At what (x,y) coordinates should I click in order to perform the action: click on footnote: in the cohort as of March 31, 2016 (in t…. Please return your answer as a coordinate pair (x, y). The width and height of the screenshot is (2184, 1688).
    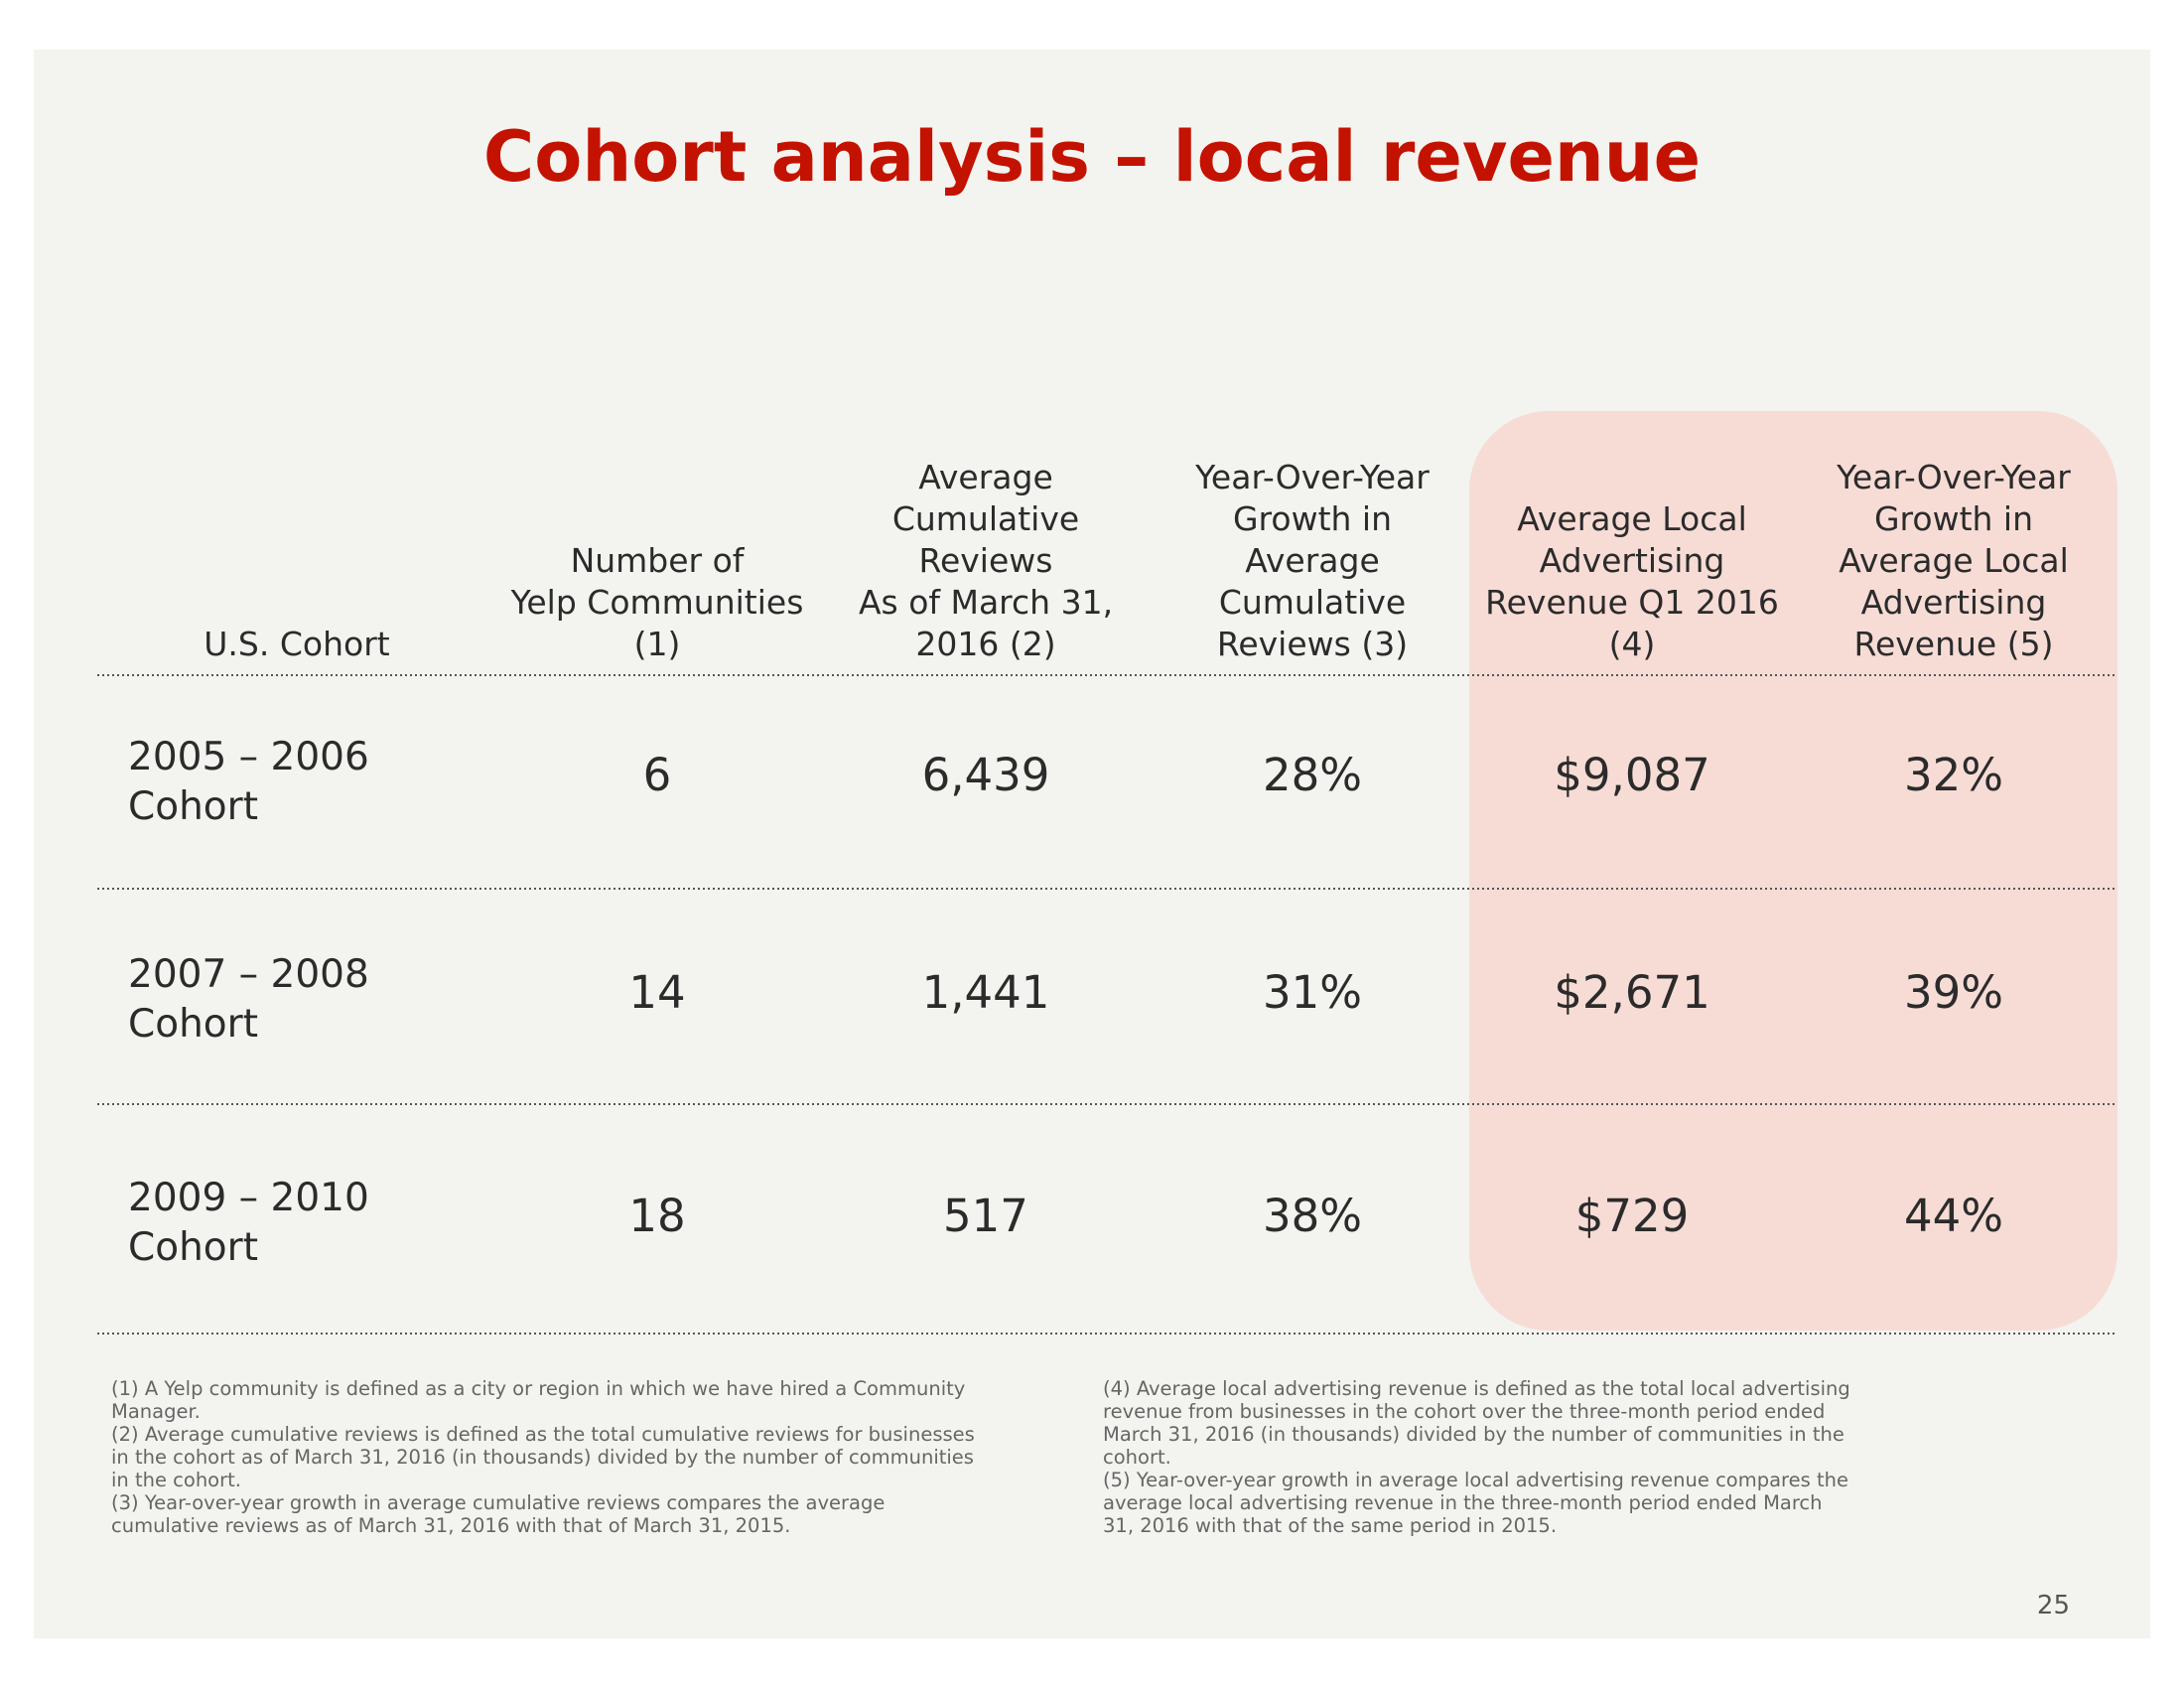
    Looking at the image, I should click on (542, 1457).